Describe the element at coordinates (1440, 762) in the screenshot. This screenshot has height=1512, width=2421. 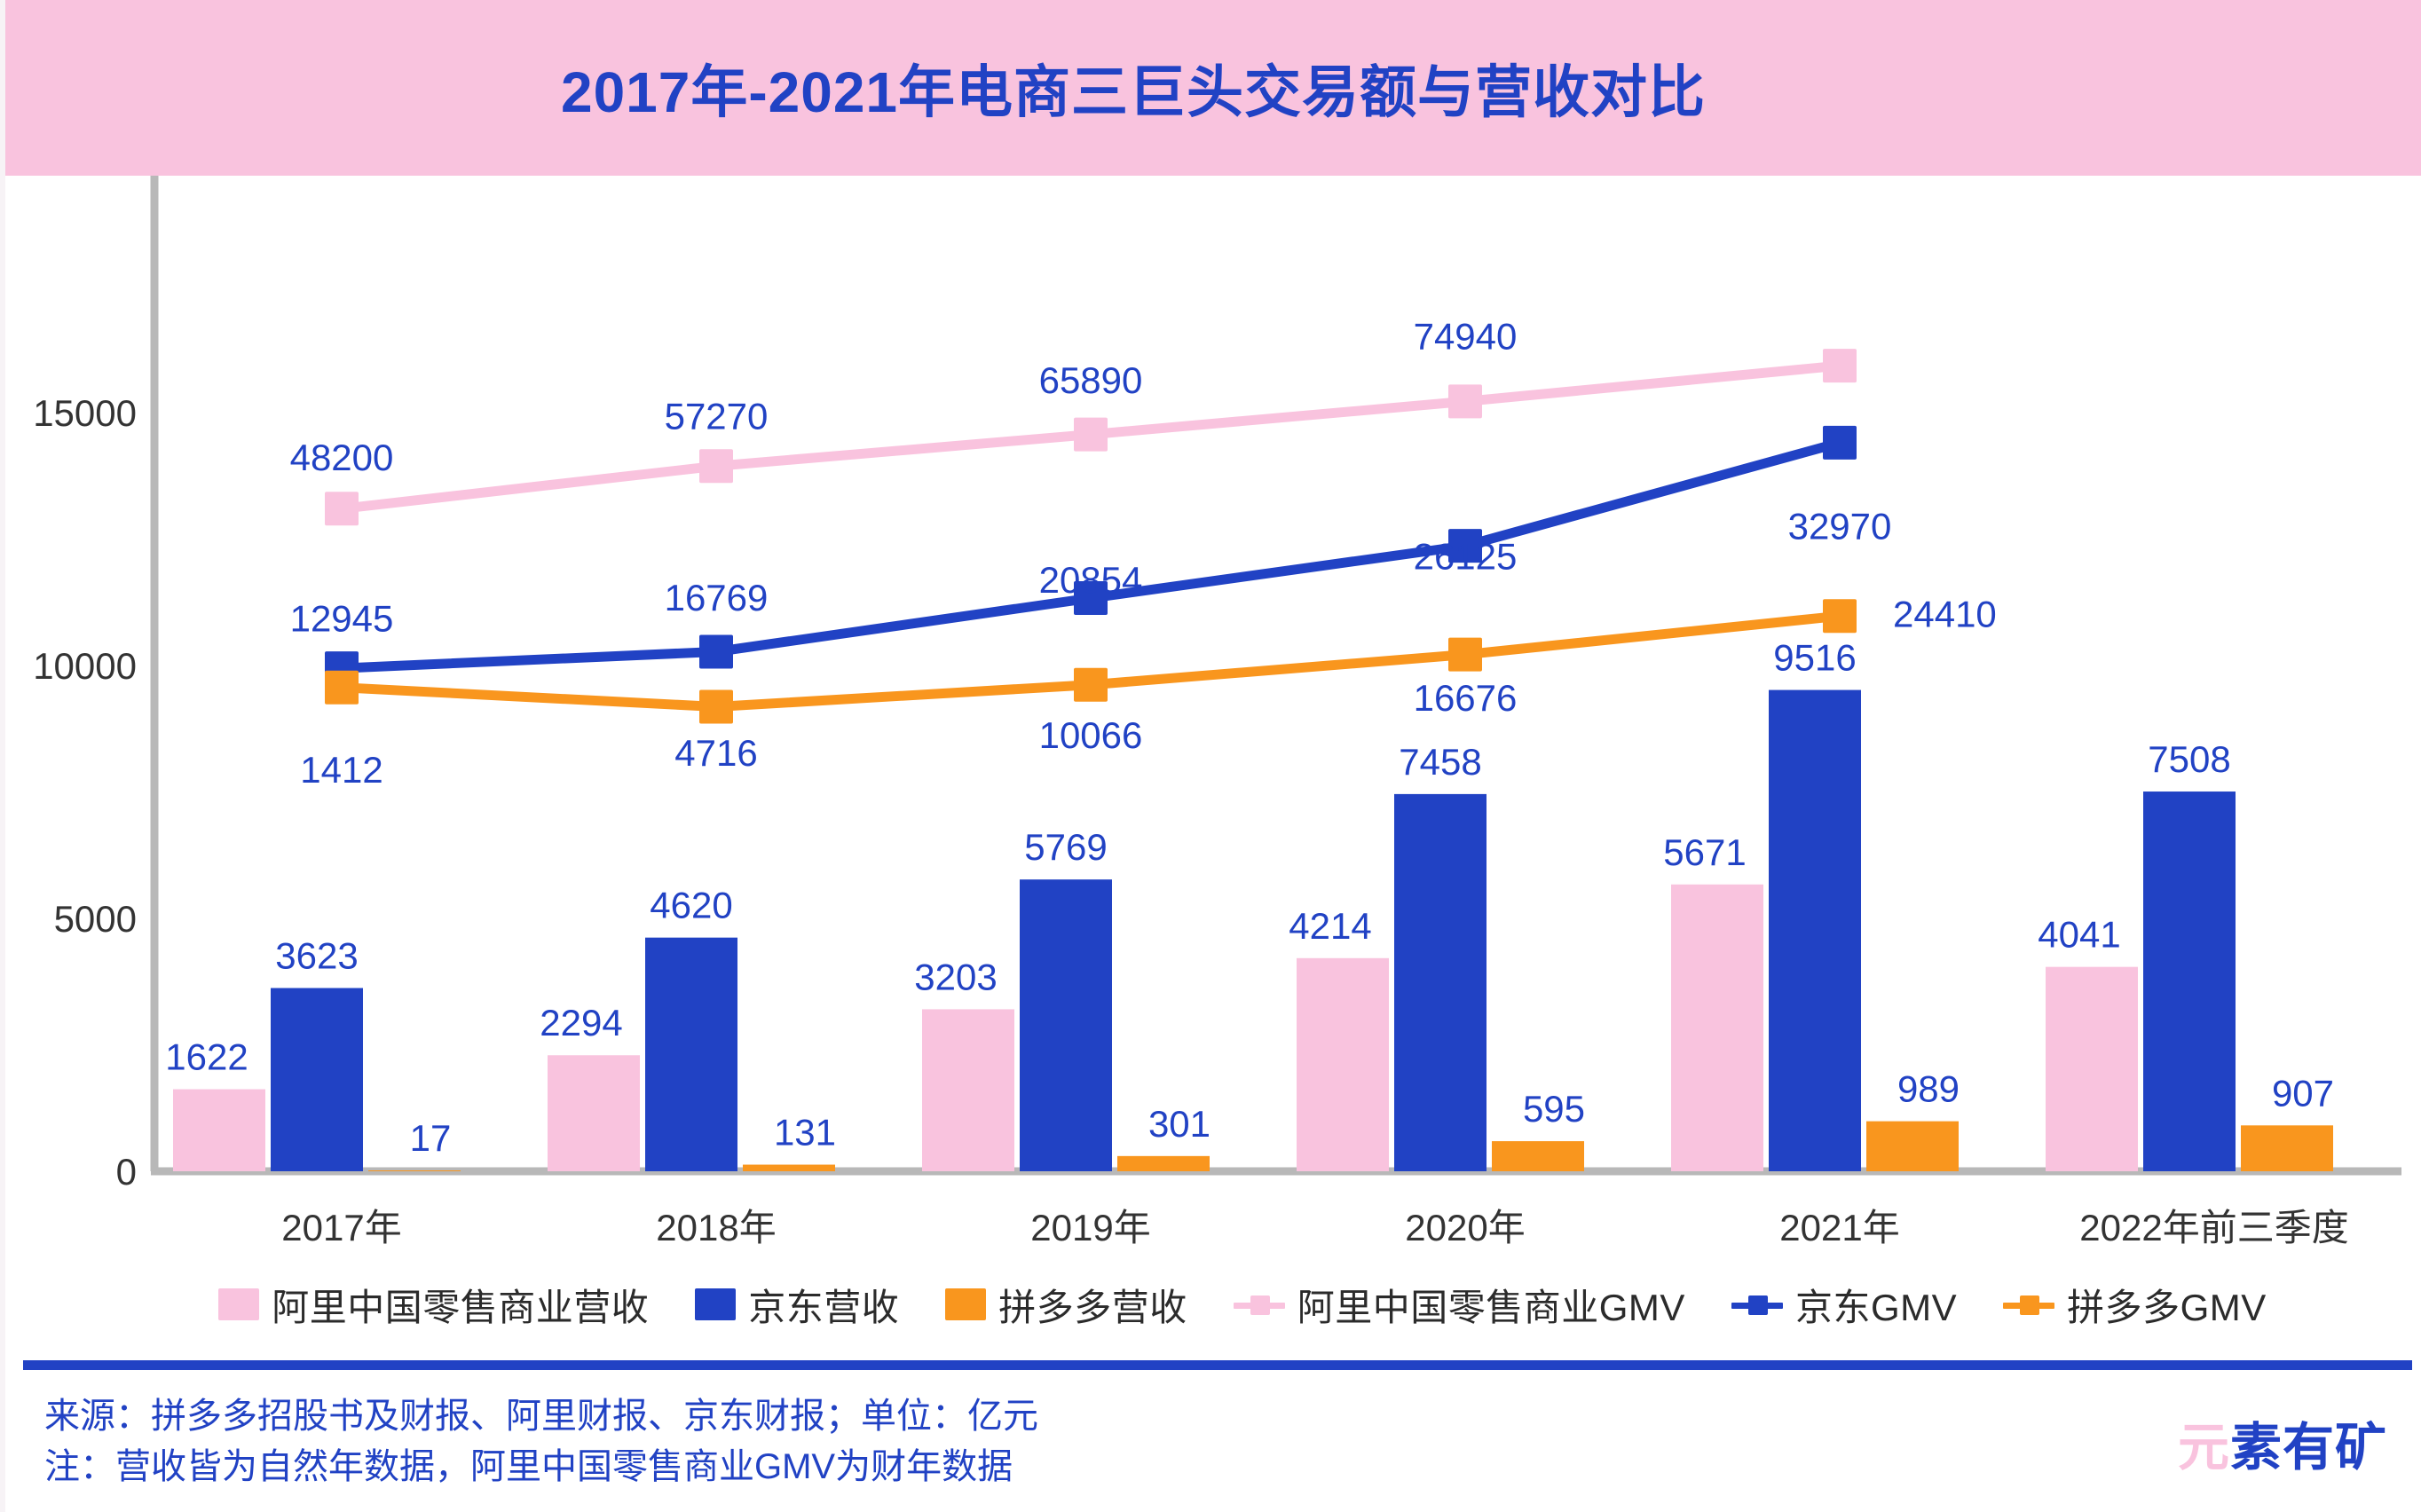
I see `bar-value-label: 7458` at that location.